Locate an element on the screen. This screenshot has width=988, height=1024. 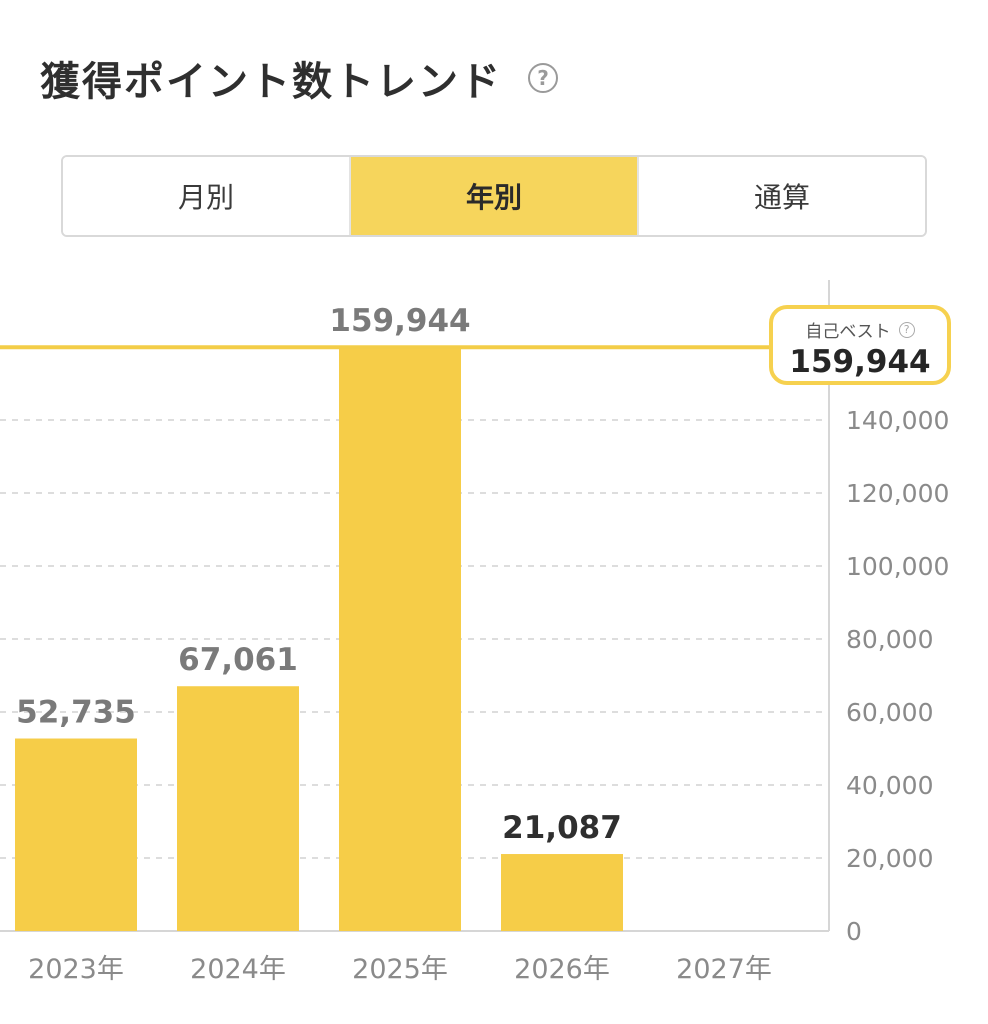
personal-best-caption: 自己ベスト ? is located at coordinates (860, 329).